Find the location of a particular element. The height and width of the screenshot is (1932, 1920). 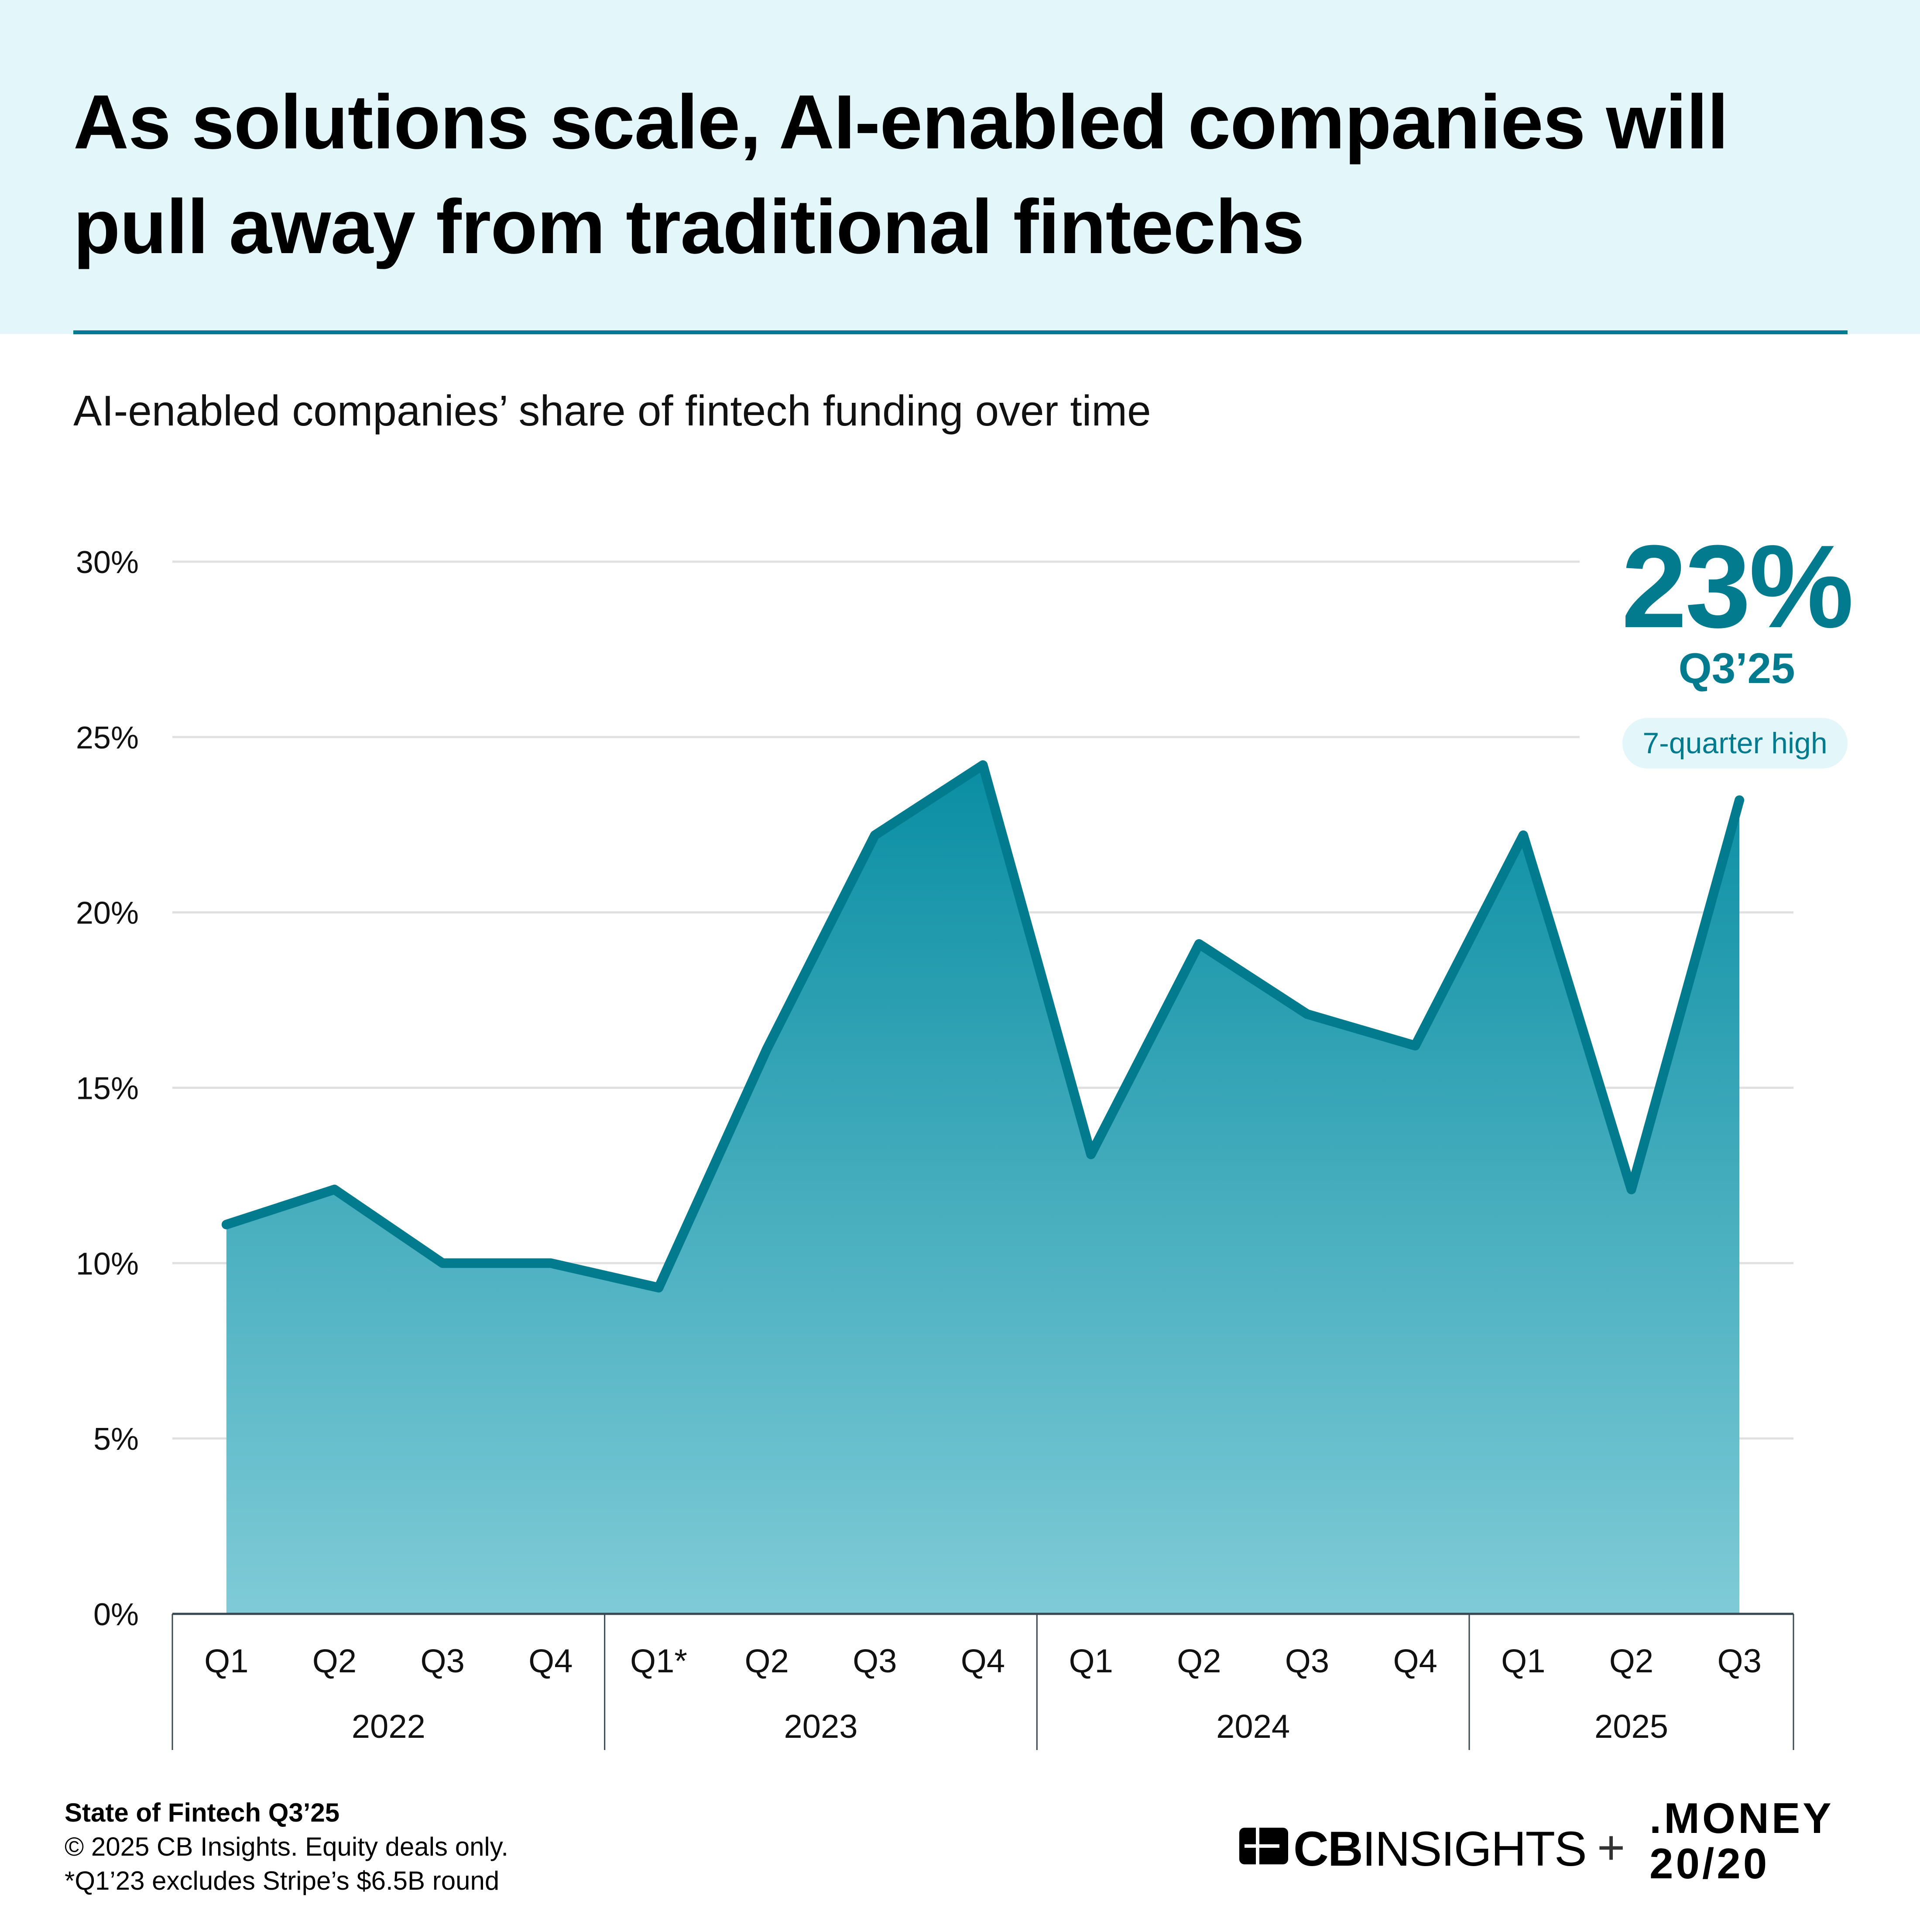

callout-value: 23% is located at coordinates (1737, 586).